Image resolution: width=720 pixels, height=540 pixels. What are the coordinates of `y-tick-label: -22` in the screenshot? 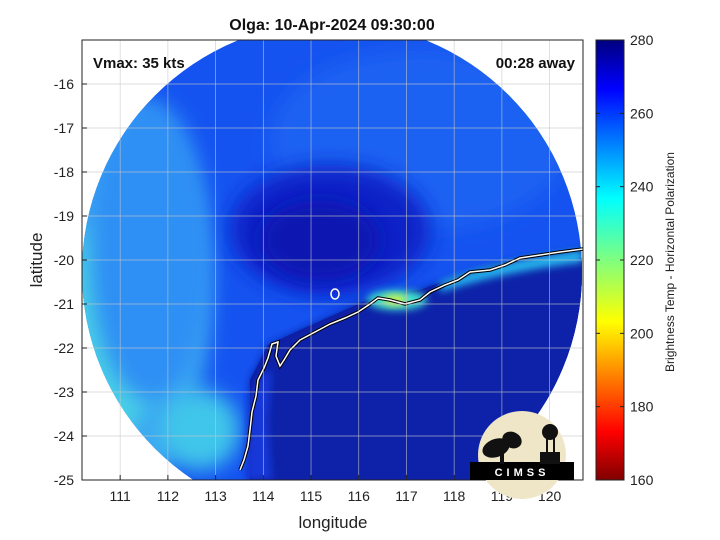 It's located at (64, 348).